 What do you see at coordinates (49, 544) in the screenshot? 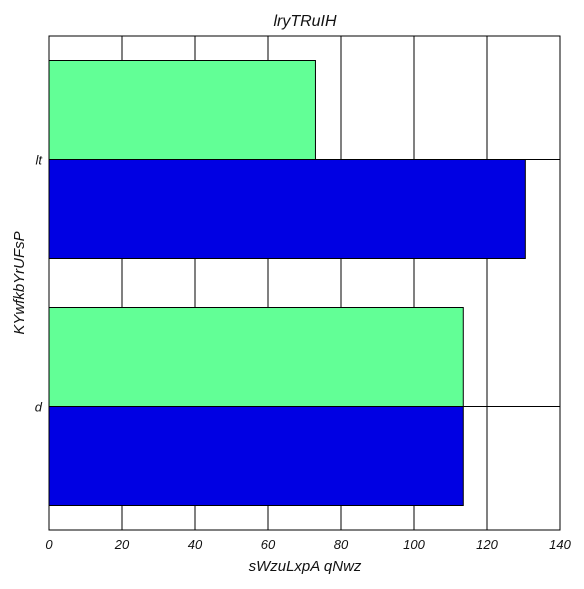
I see `x-tick-label: 0` at bounding box center [49, 544].